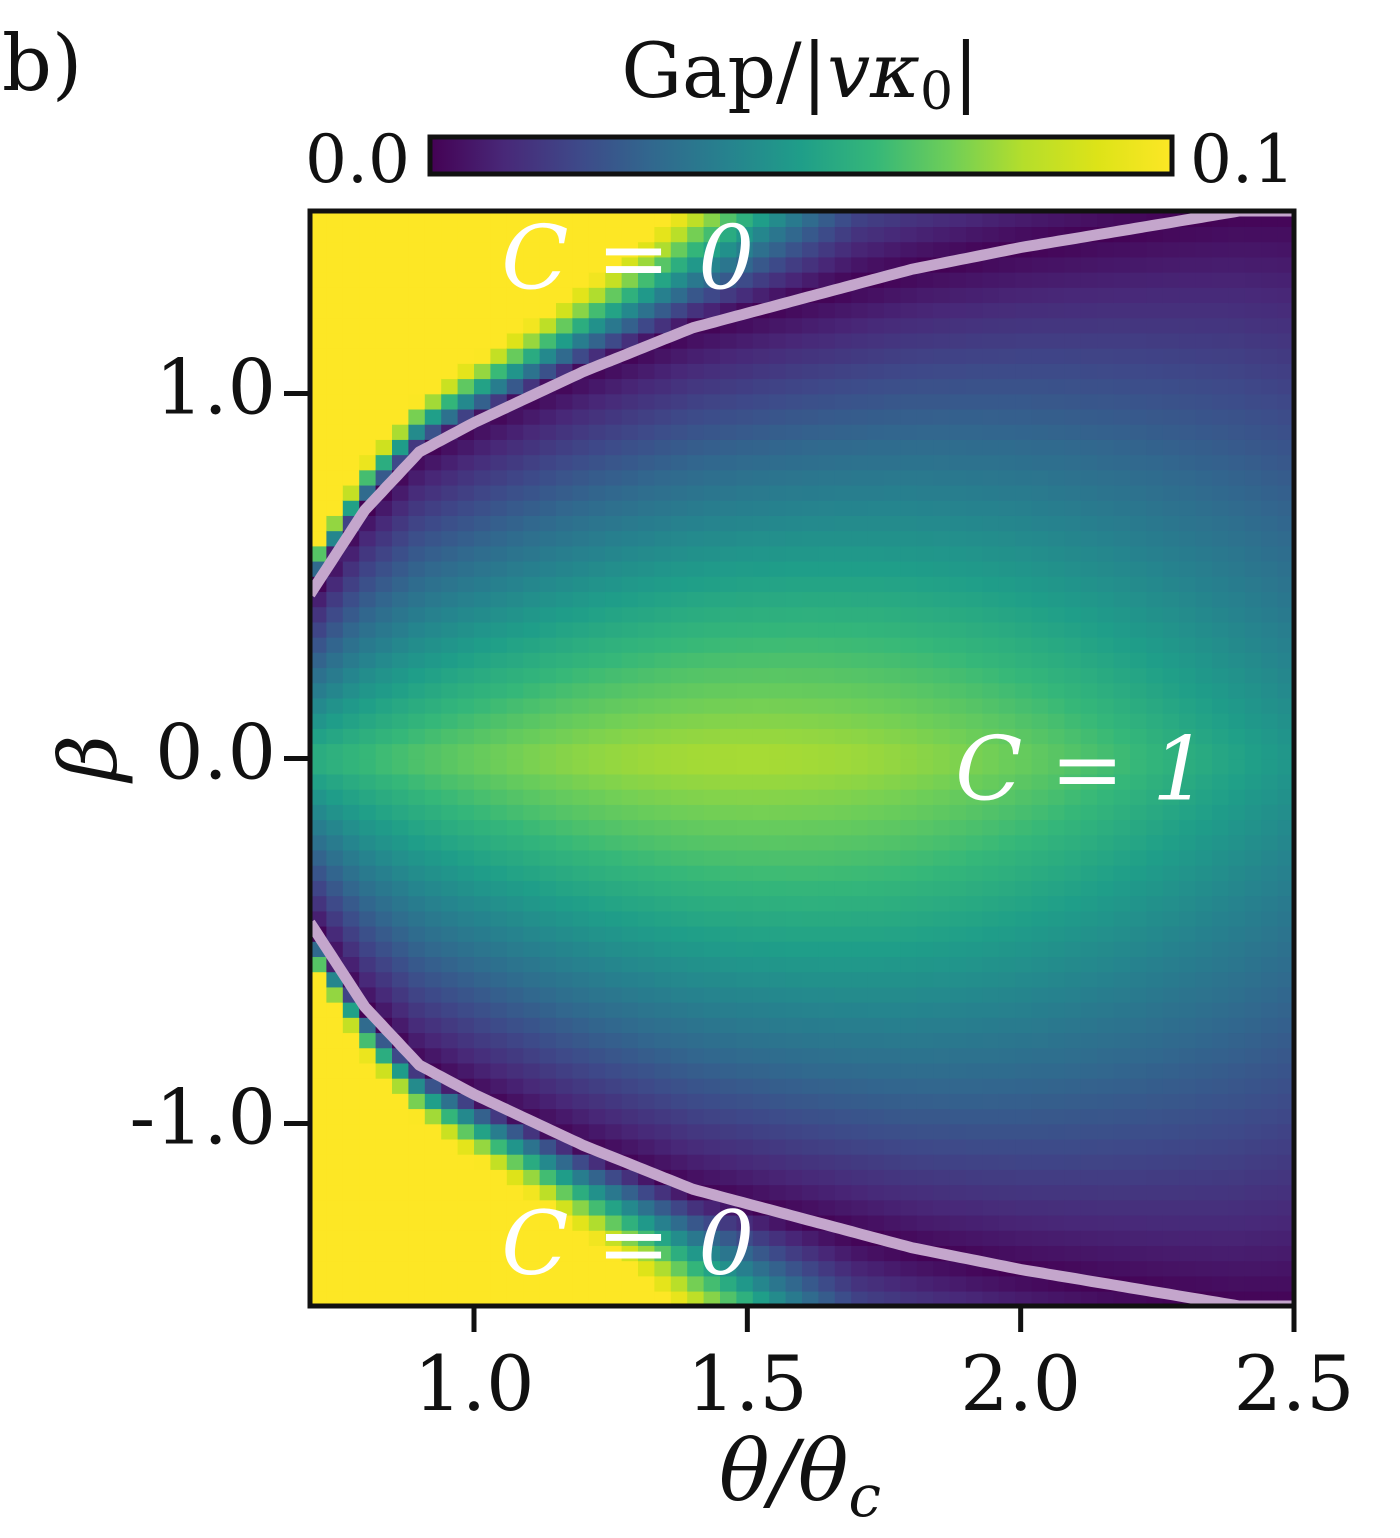  I want to click on colorbar-label: Gap/|vκ0|, so click(799, 74).